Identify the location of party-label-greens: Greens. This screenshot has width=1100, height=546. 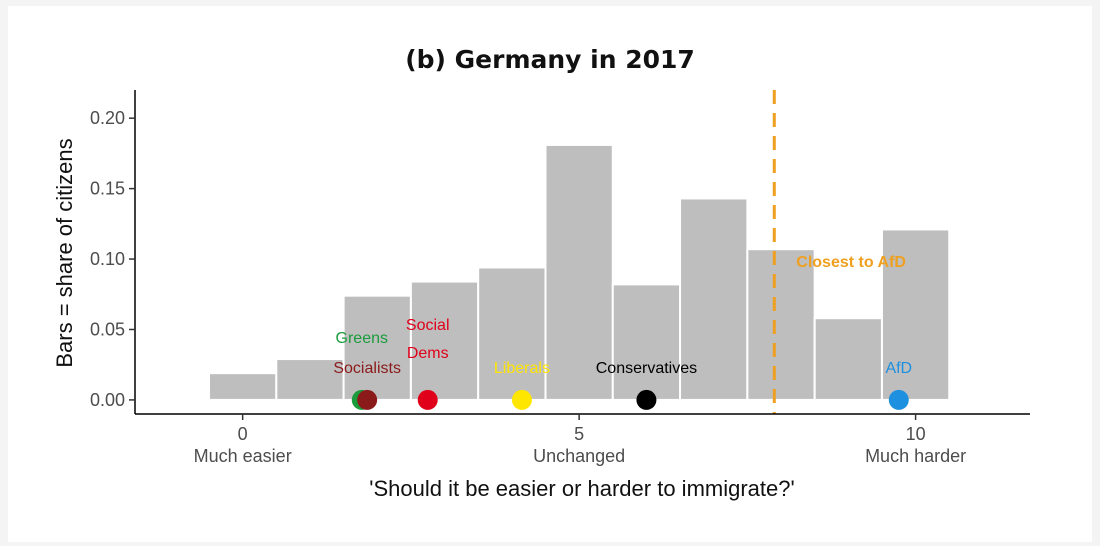
(362, 338).